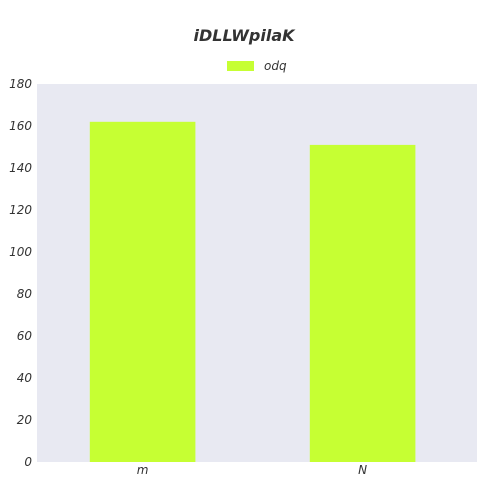  I want to click on chart-title: iDLLWpilaK, so click(244, 35).